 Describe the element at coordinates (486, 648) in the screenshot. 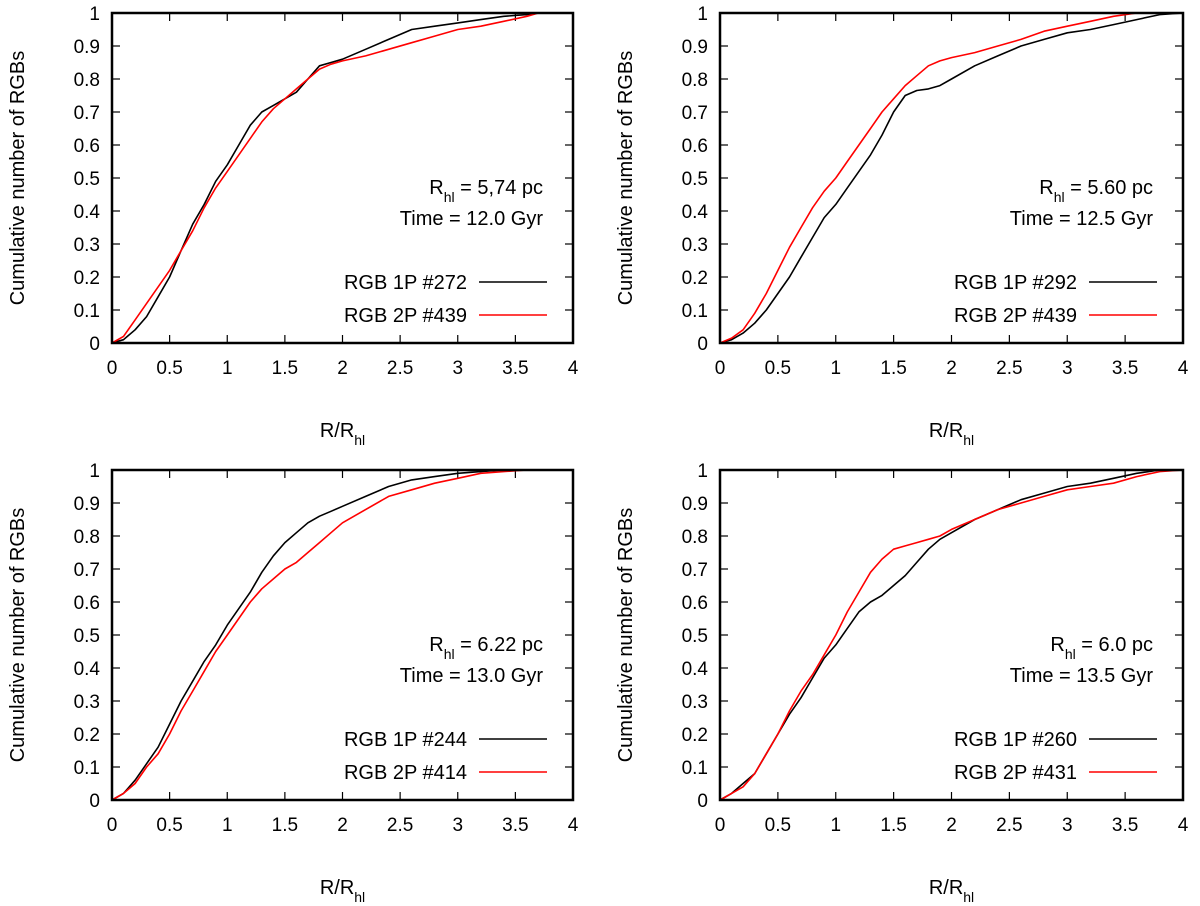

I see `rhl-annotation: Rhl = 6.22 pc` at that location.